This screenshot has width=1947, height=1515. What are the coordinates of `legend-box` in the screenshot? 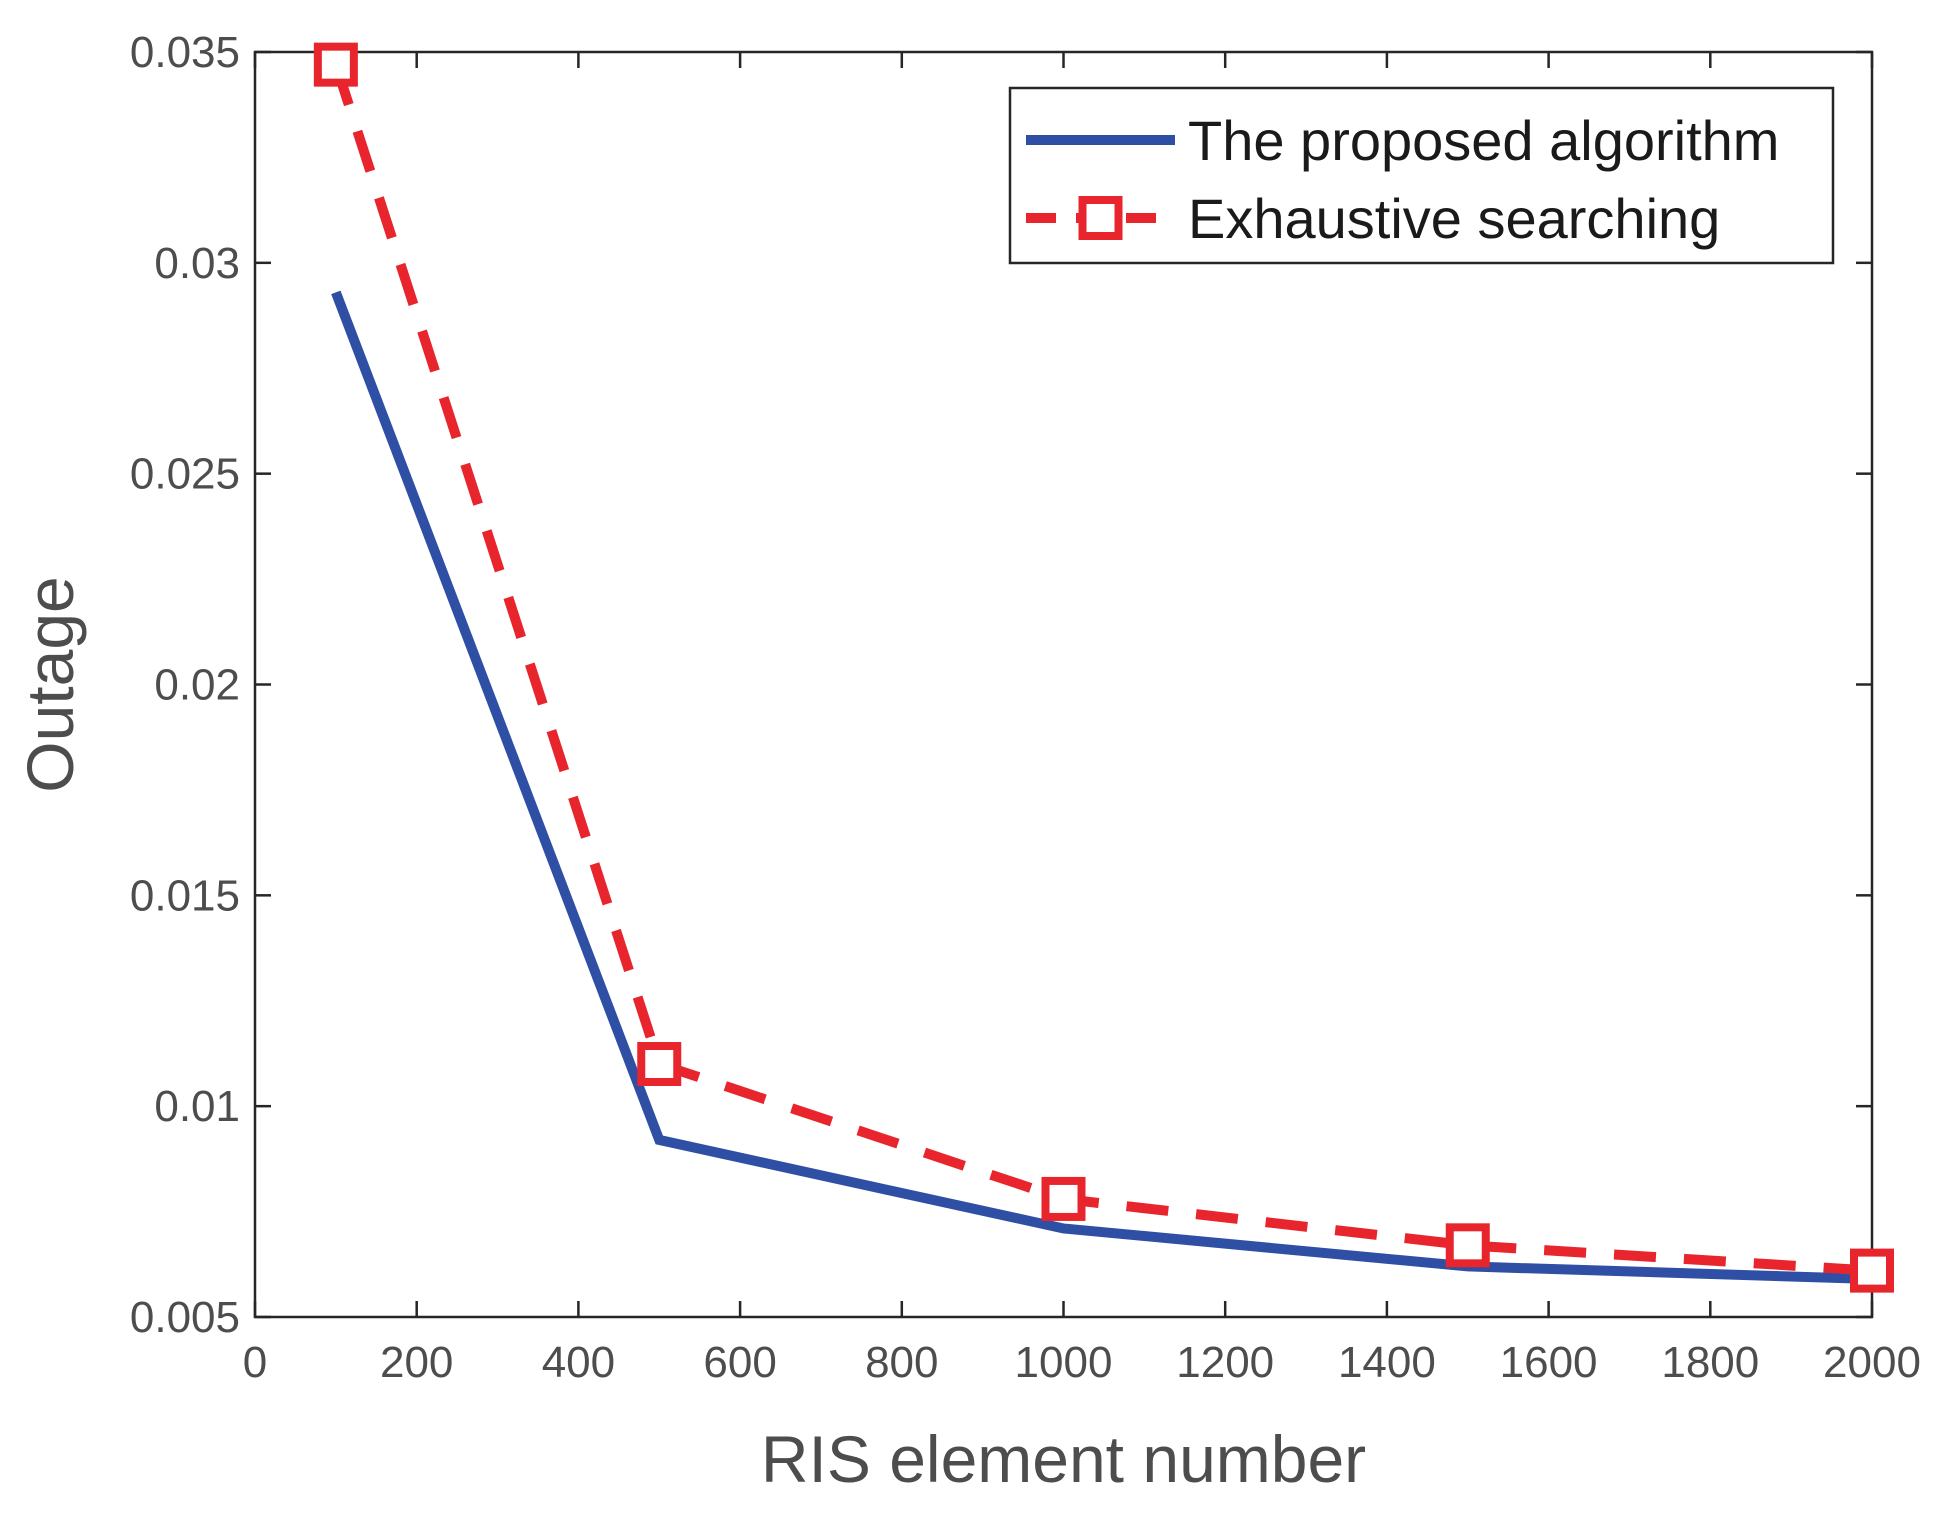 It's located at (1421, 175).